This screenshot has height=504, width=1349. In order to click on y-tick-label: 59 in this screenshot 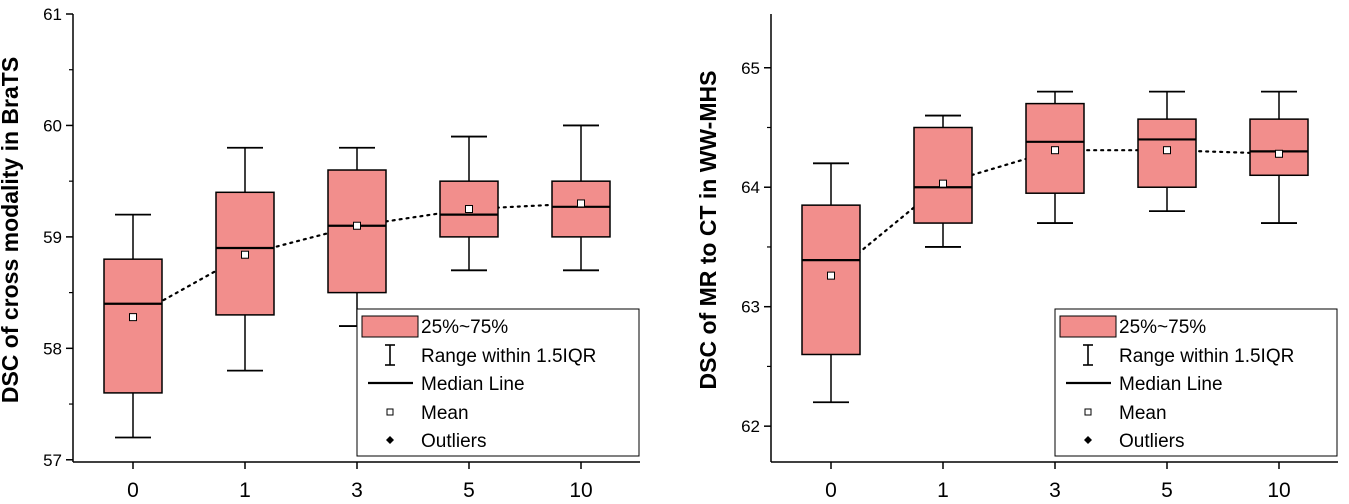, I will do `click(52, 237)`.